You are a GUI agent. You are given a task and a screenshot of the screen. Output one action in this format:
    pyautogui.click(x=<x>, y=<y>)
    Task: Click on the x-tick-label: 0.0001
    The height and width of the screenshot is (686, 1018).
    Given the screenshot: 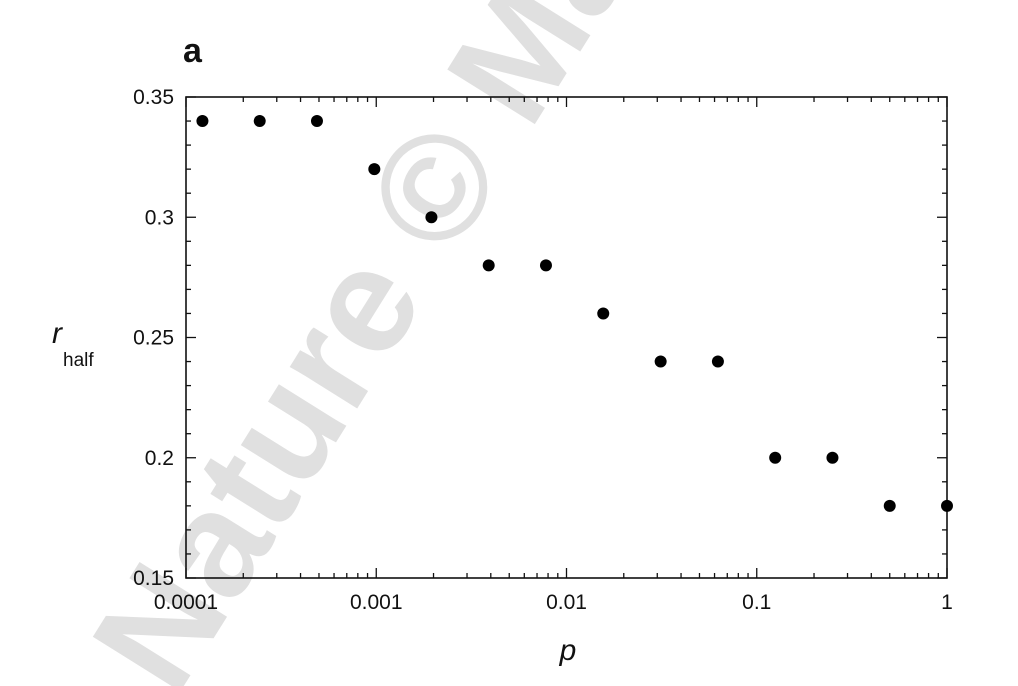 What is the action you would take?
    pyautogui.click(x=186, y=602)
    